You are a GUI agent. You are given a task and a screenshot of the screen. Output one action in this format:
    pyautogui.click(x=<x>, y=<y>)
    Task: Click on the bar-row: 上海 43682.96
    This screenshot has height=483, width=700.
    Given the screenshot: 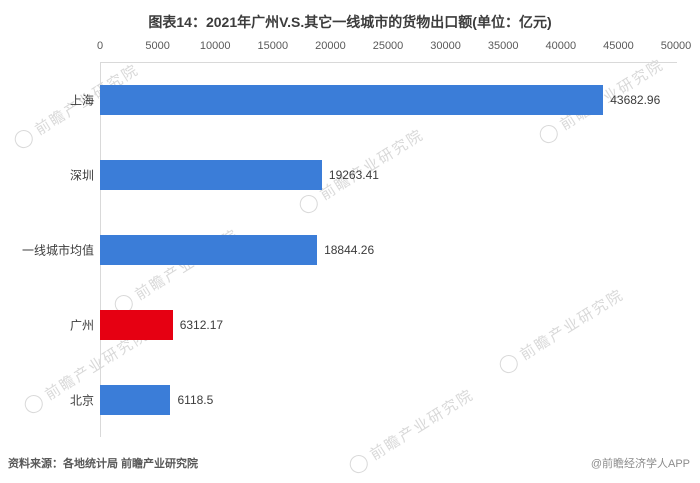 What is the action you would take?
    pyautogui.click(x=373, y=99)
    